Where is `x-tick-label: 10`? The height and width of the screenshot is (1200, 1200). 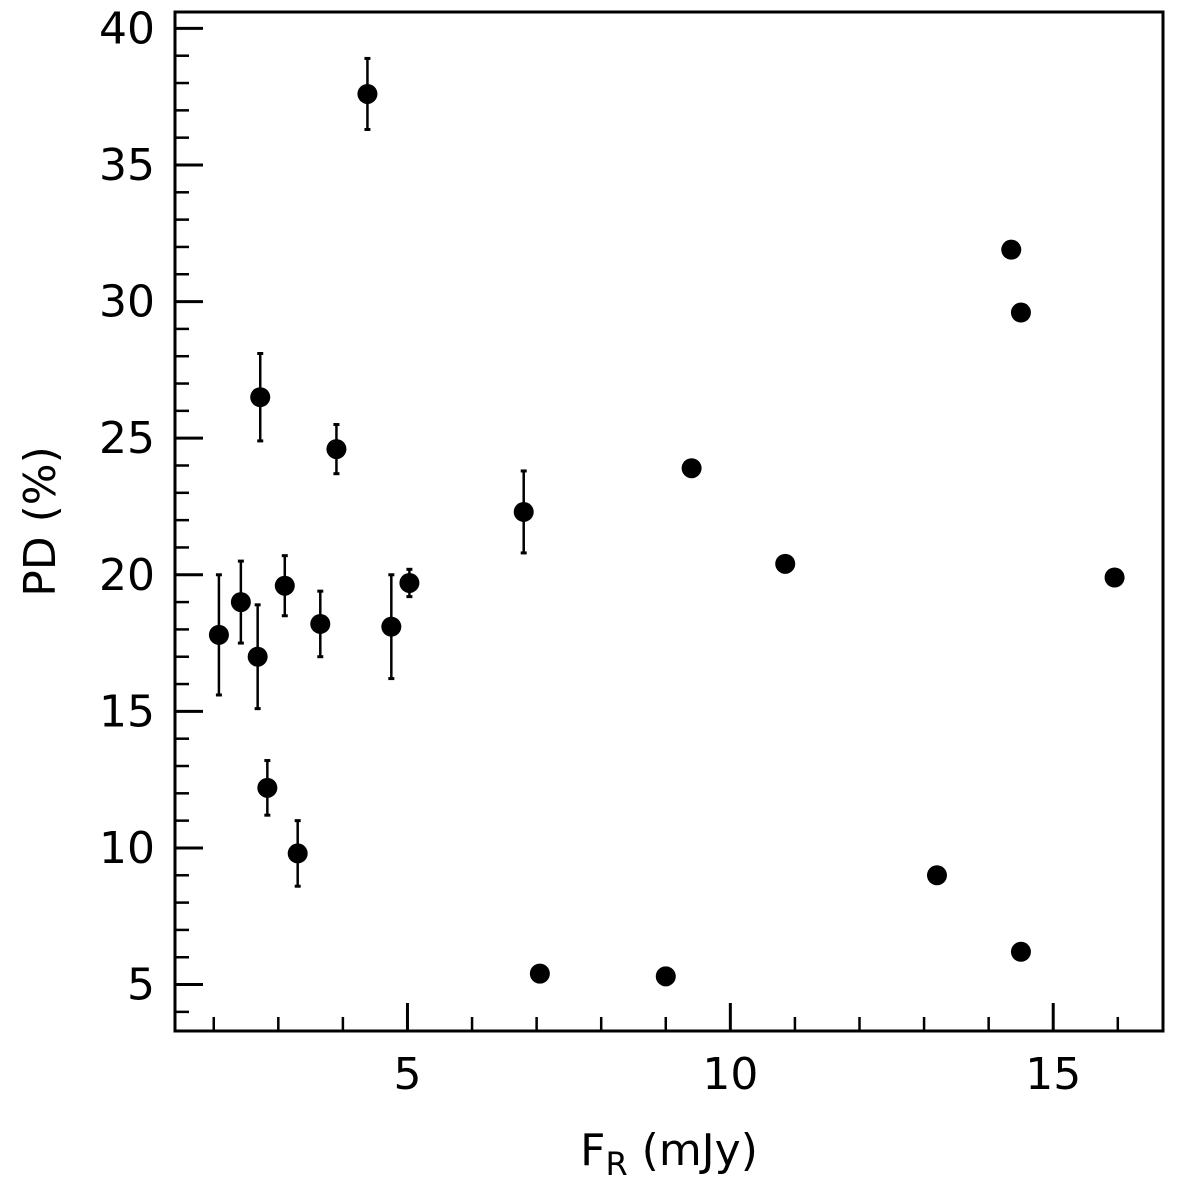 x-tick-label: 10 is located at coordinates (730, 1074).